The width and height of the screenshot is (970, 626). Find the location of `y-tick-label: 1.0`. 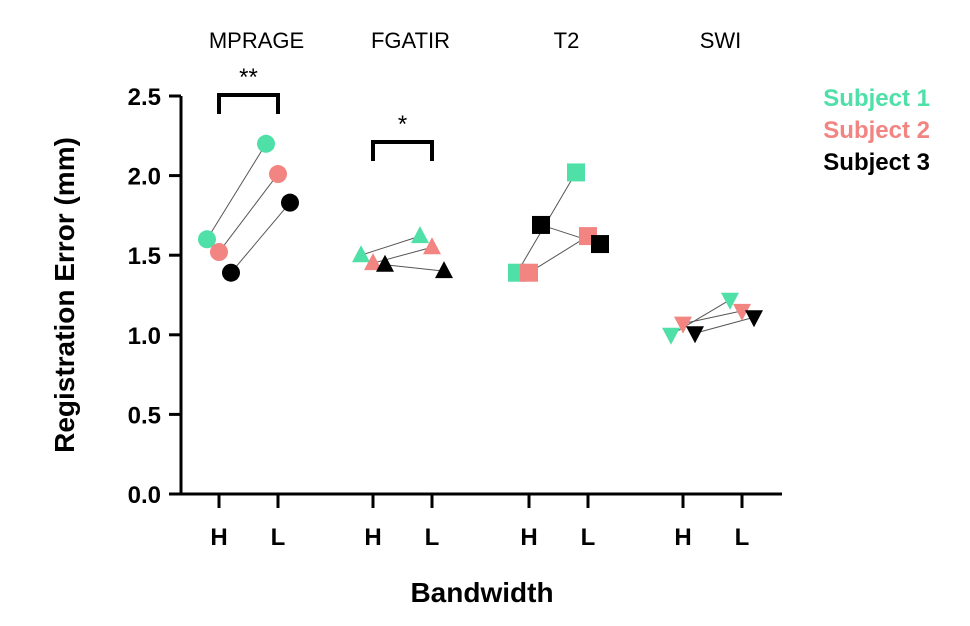

y-tick-label: 1.0 is located at coordinates (144, 336).